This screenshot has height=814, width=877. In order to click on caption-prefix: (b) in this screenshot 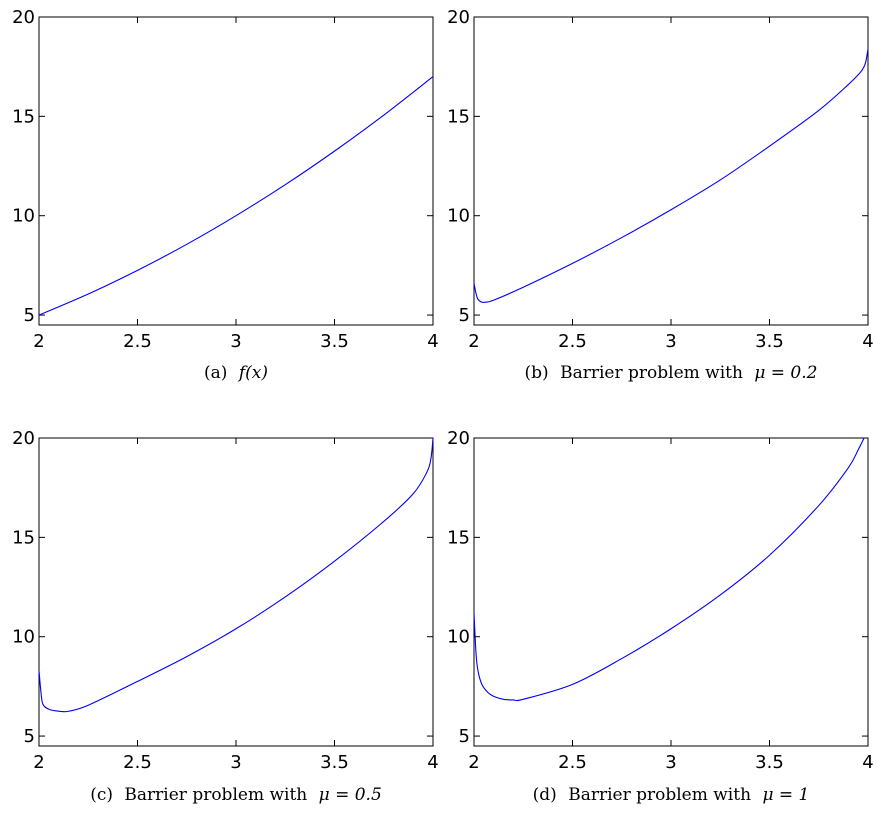, I will do `click(537, 373)`.